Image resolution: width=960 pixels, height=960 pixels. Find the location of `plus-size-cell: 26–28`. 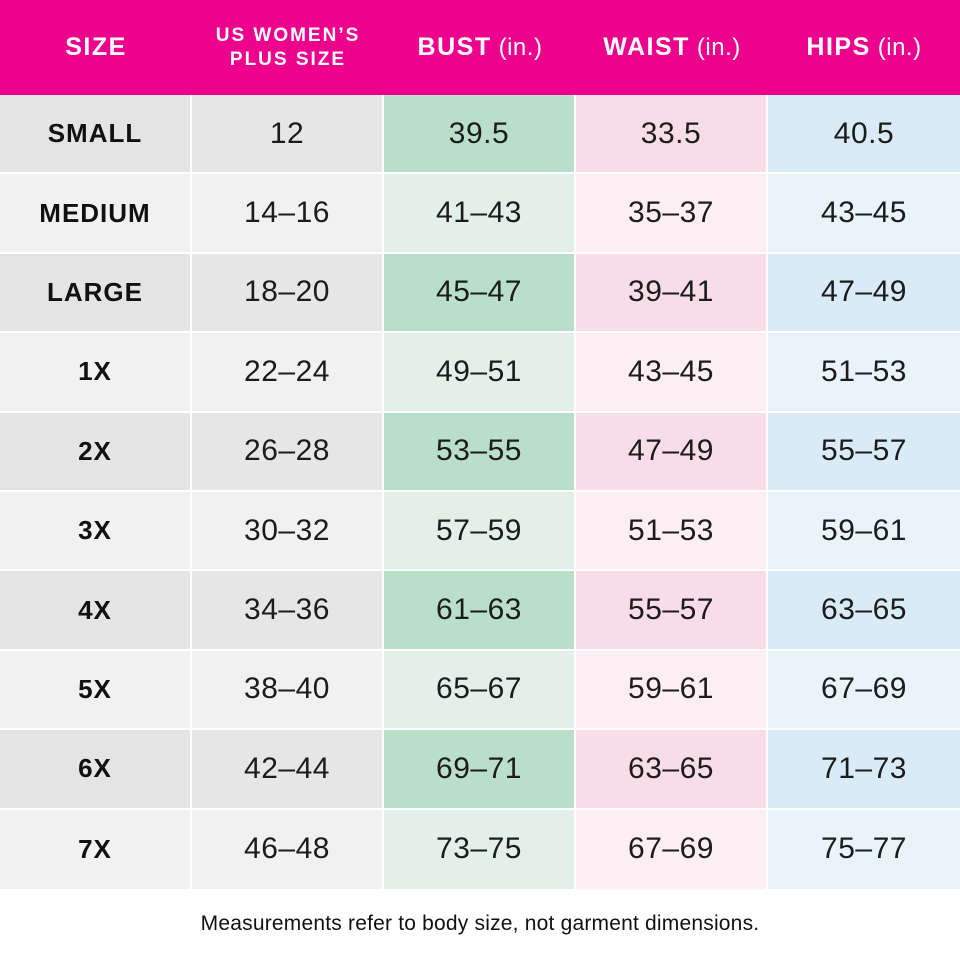

plus-size-cell: 26–28 is located at coordinates (288, 451).